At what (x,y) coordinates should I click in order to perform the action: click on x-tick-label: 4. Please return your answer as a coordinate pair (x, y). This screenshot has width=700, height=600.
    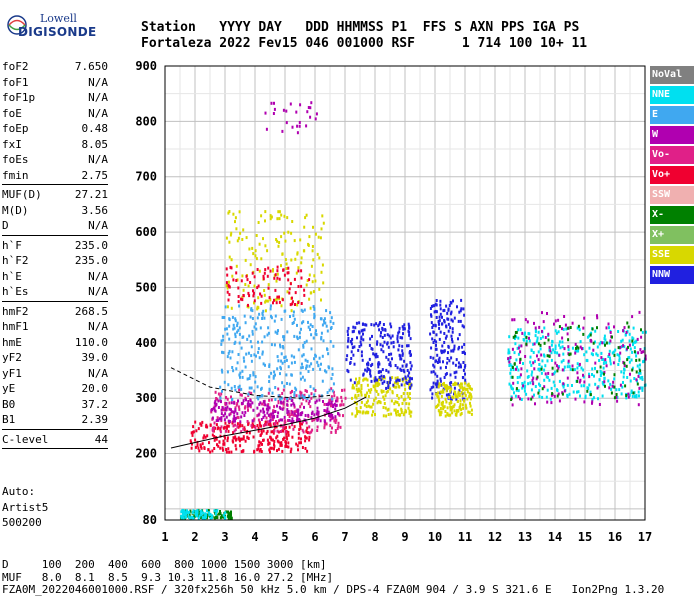
    Looking at the image, I should click on (254, 537).